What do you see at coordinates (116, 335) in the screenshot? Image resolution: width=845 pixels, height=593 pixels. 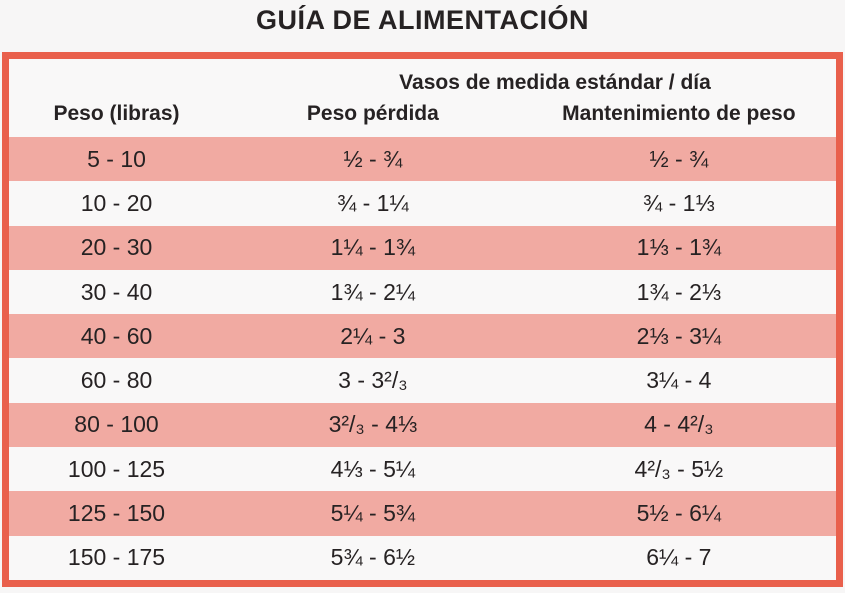 I see `cell-peso: 40 - 60` at bounding box center [116, 335].